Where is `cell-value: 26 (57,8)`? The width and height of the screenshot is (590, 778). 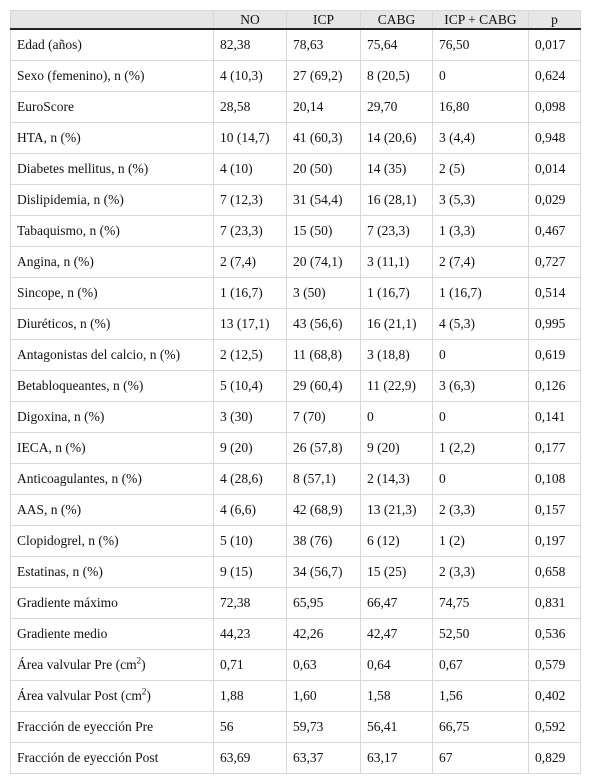
cell-value: 26 (57,8) is located at coordinates (323, 448).